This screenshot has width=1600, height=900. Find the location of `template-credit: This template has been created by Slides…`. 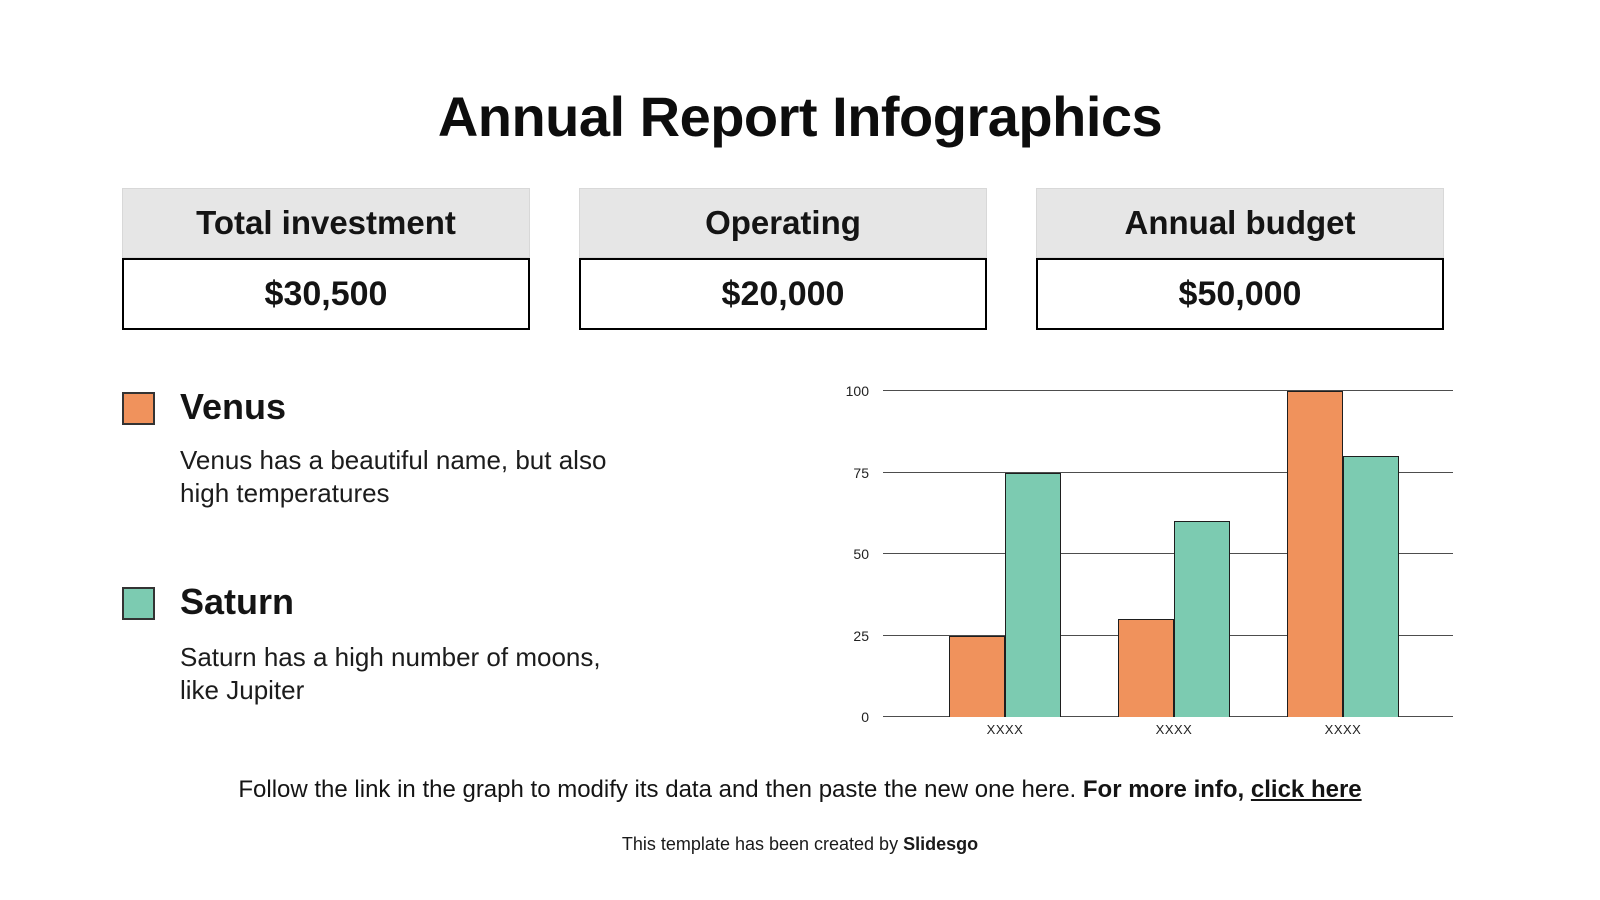

template-credit: This template has been created by Slides… is located at coordinates (800, 844).